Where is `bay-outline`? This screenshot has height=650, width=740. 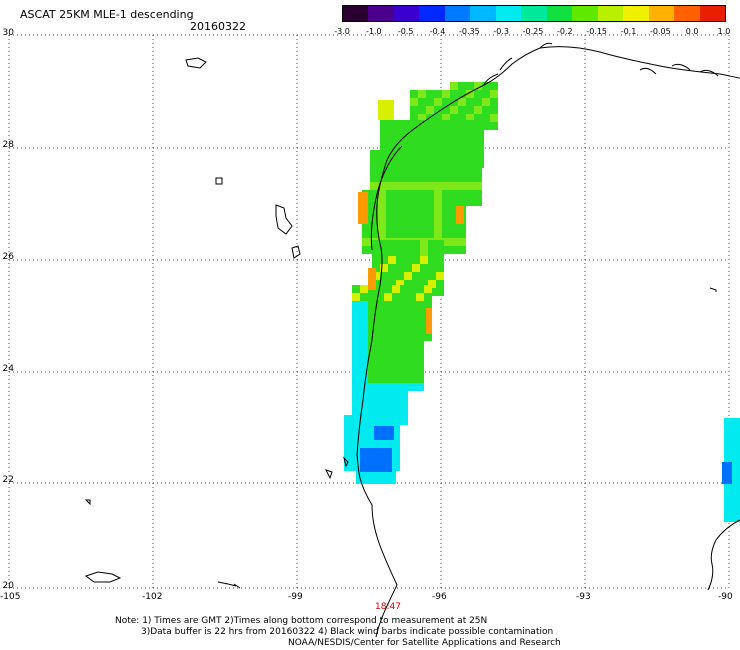 bay-outline is located at coordinates (518, 64).